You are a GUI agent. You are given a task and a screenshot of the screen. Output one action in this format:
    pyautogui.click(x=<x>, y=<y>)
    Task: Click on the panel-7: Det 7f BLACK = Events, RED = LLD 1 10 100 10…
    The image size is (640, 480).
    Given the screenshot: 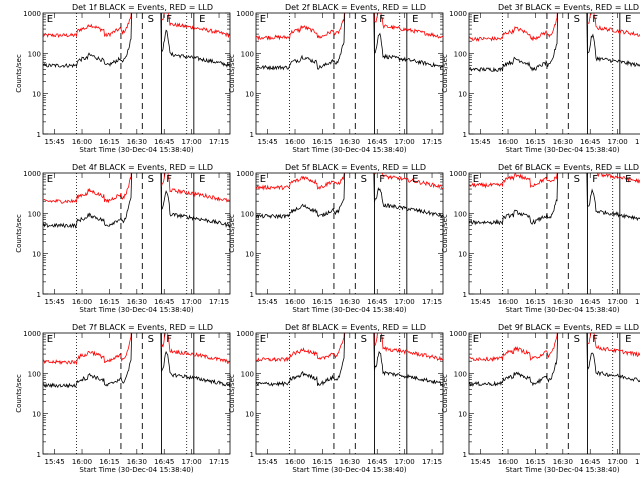 What is the action you would take?
    pyautogui.click(x=123, y=398)
    